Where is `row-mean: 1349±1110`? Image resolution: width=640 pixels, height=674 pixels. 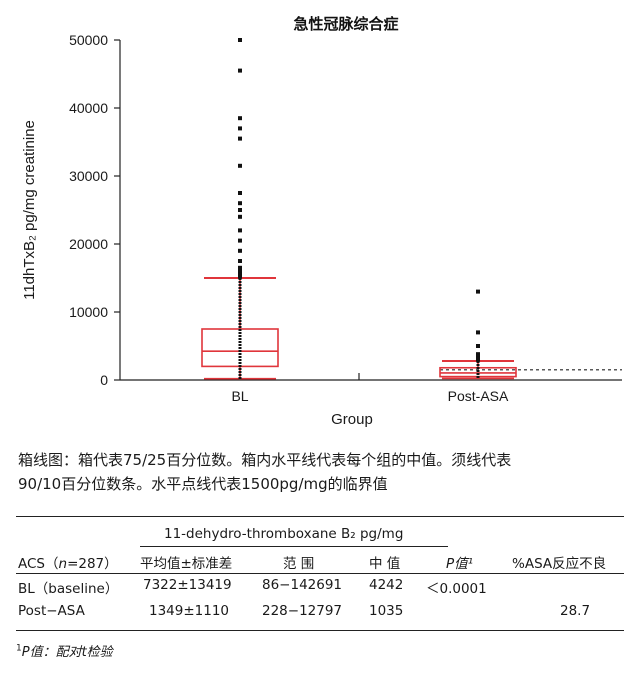
row-mean: 1349±1110 is located at coordinates (189, 611).